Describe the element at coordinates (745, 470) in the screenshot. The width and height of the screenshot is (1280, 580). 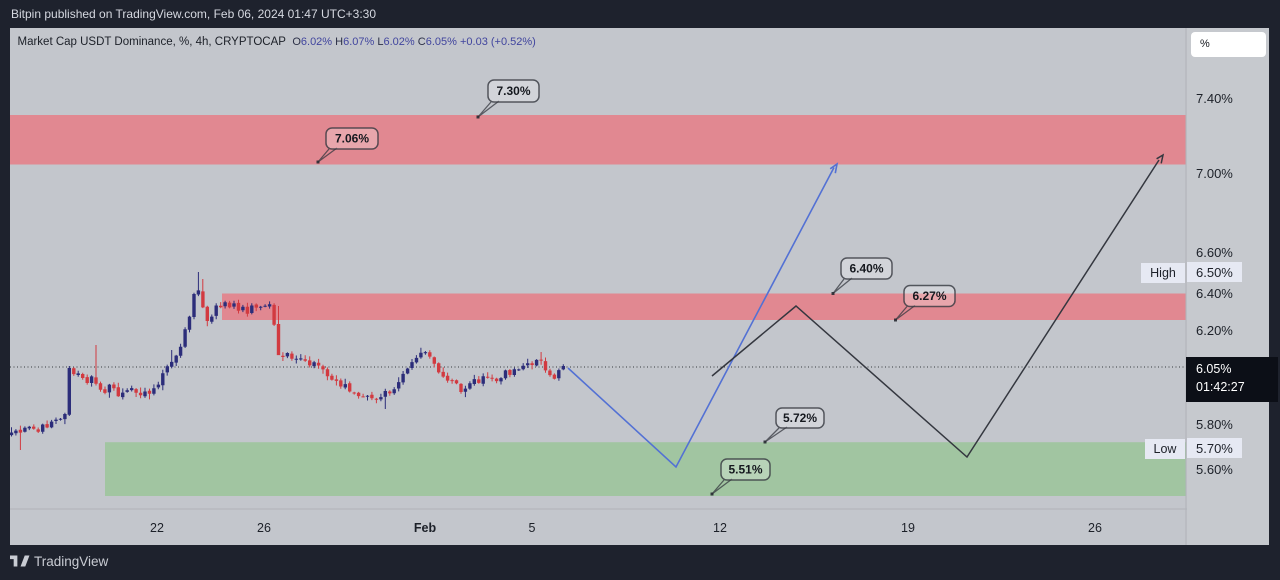
I see `svg-text: 5.51%` at that location.